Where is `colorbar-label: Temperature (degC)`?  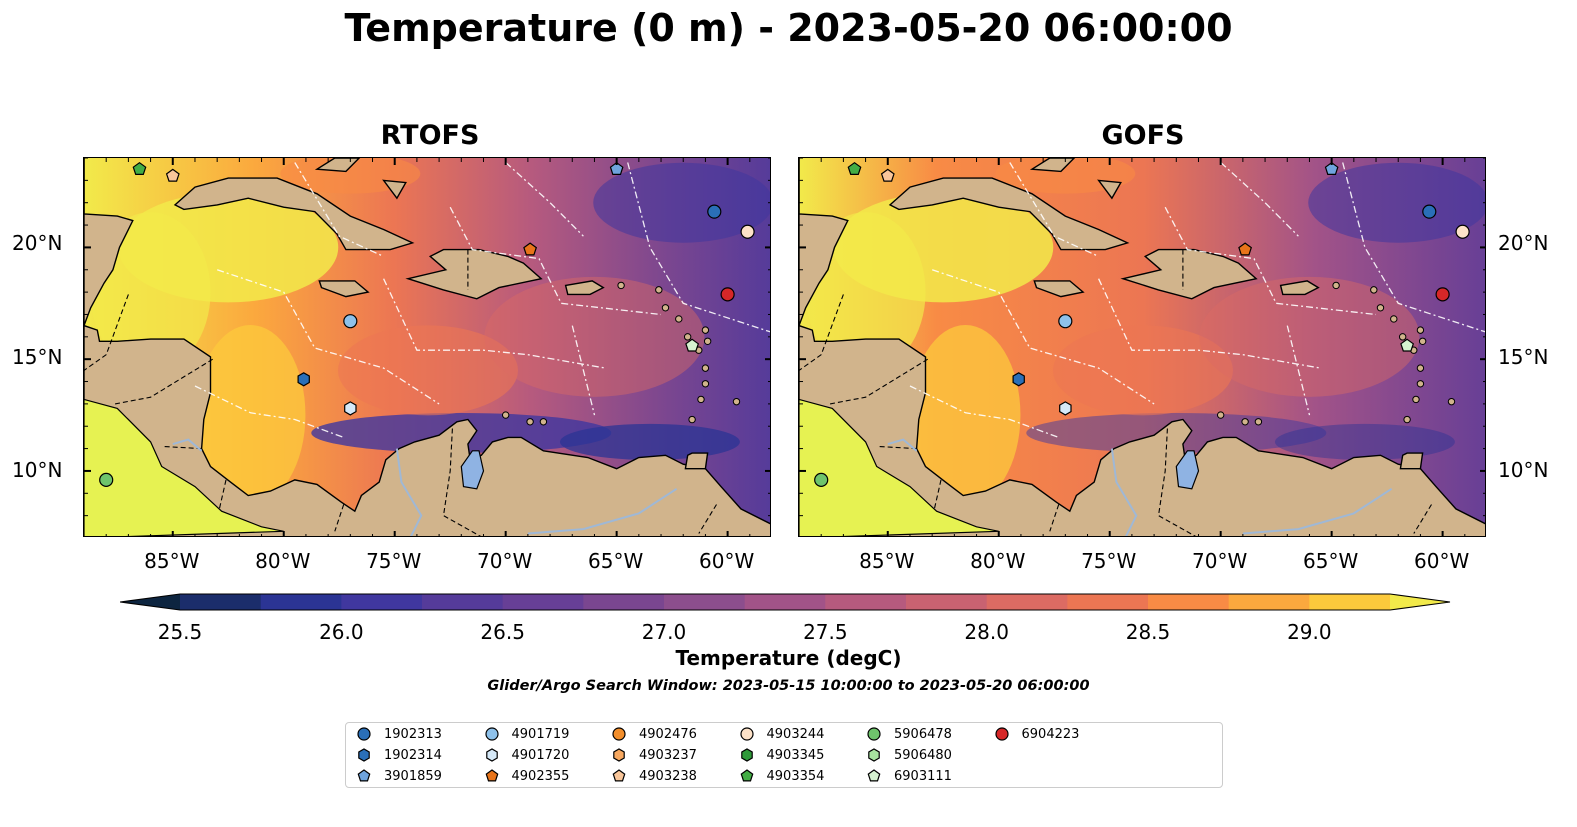 colorbar-label: Temperature (degC) is located at coordinates (788, 658).